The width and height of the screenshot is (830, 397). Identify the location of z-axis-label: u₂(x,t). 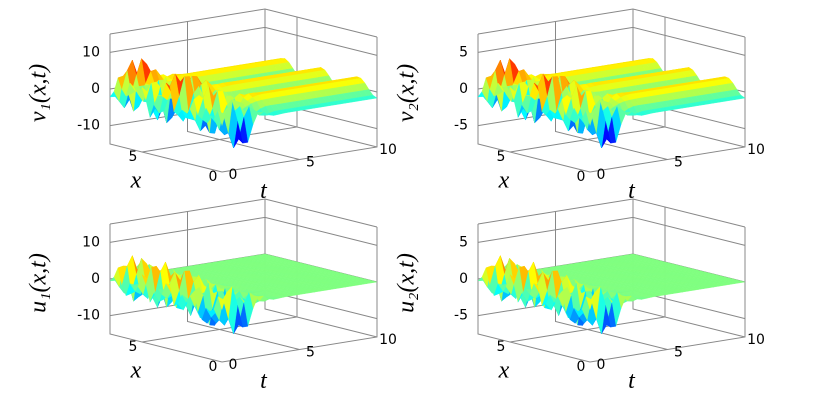
(407, 283).